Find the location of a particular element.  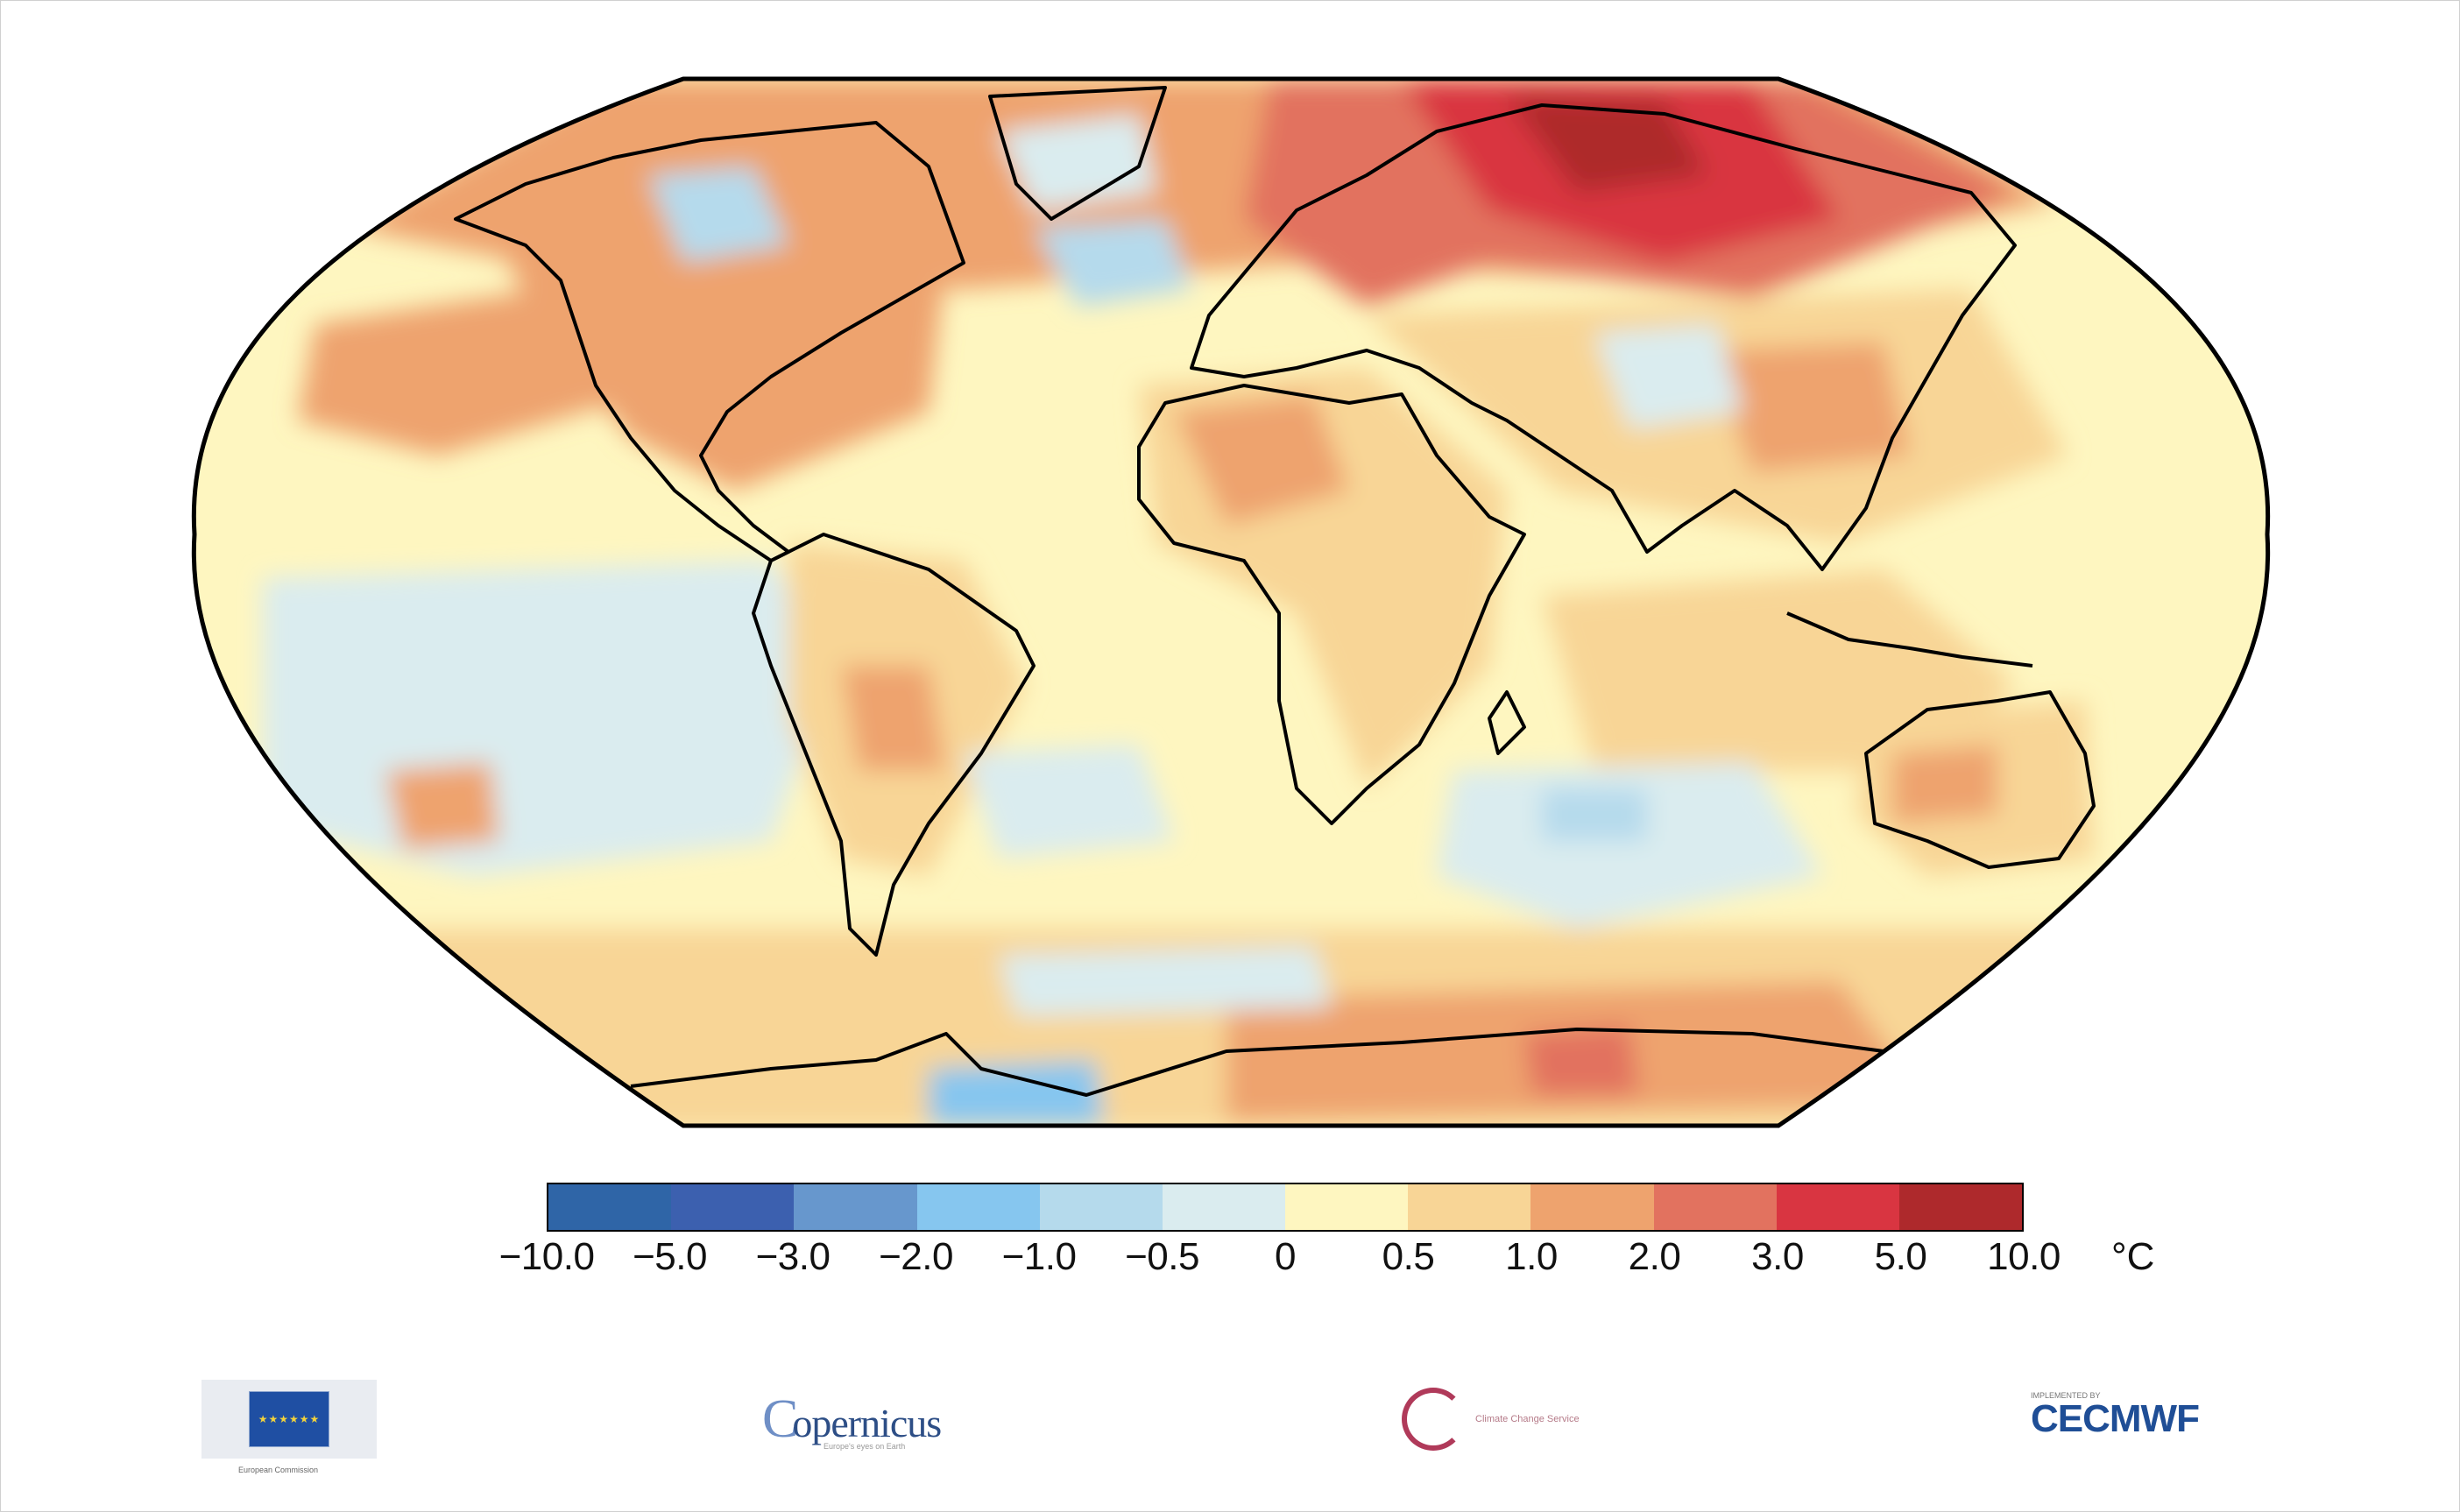

colorbar is located at coordinates (1285, 1207).